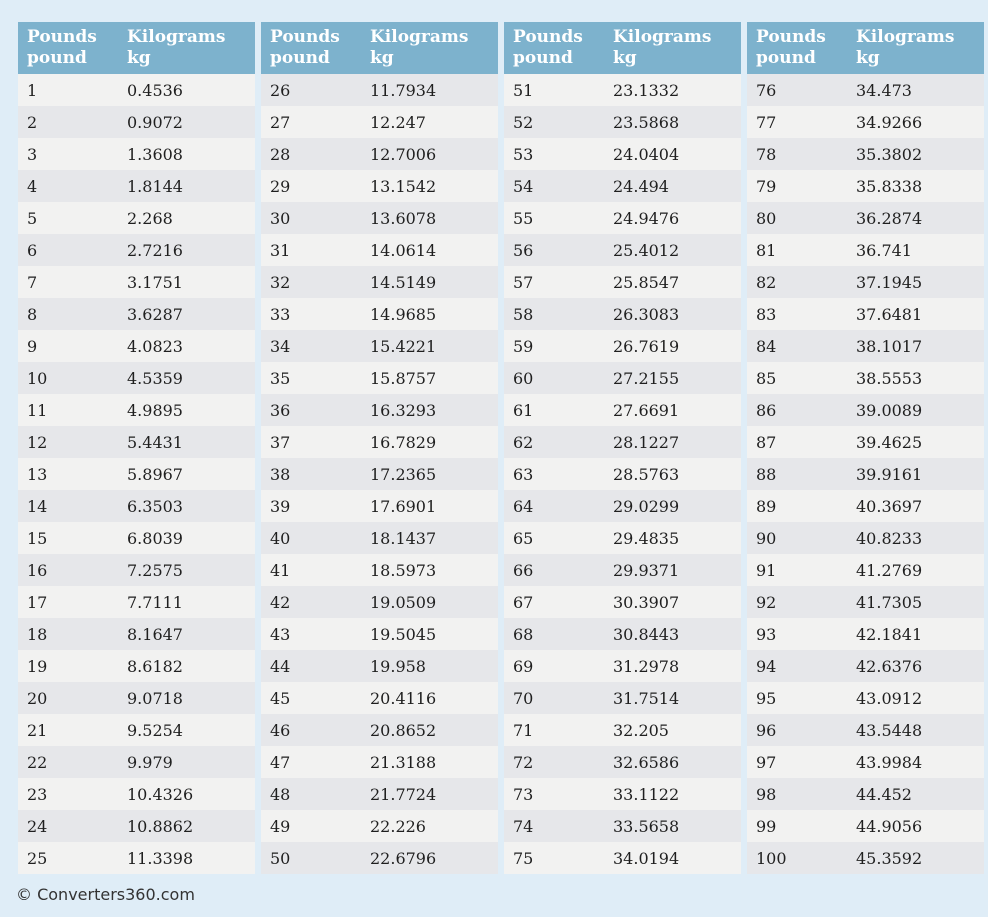  Describe the element at coordinates (622, 410) in the screenshot. I see `table-row: 61 27.6691` at that location.